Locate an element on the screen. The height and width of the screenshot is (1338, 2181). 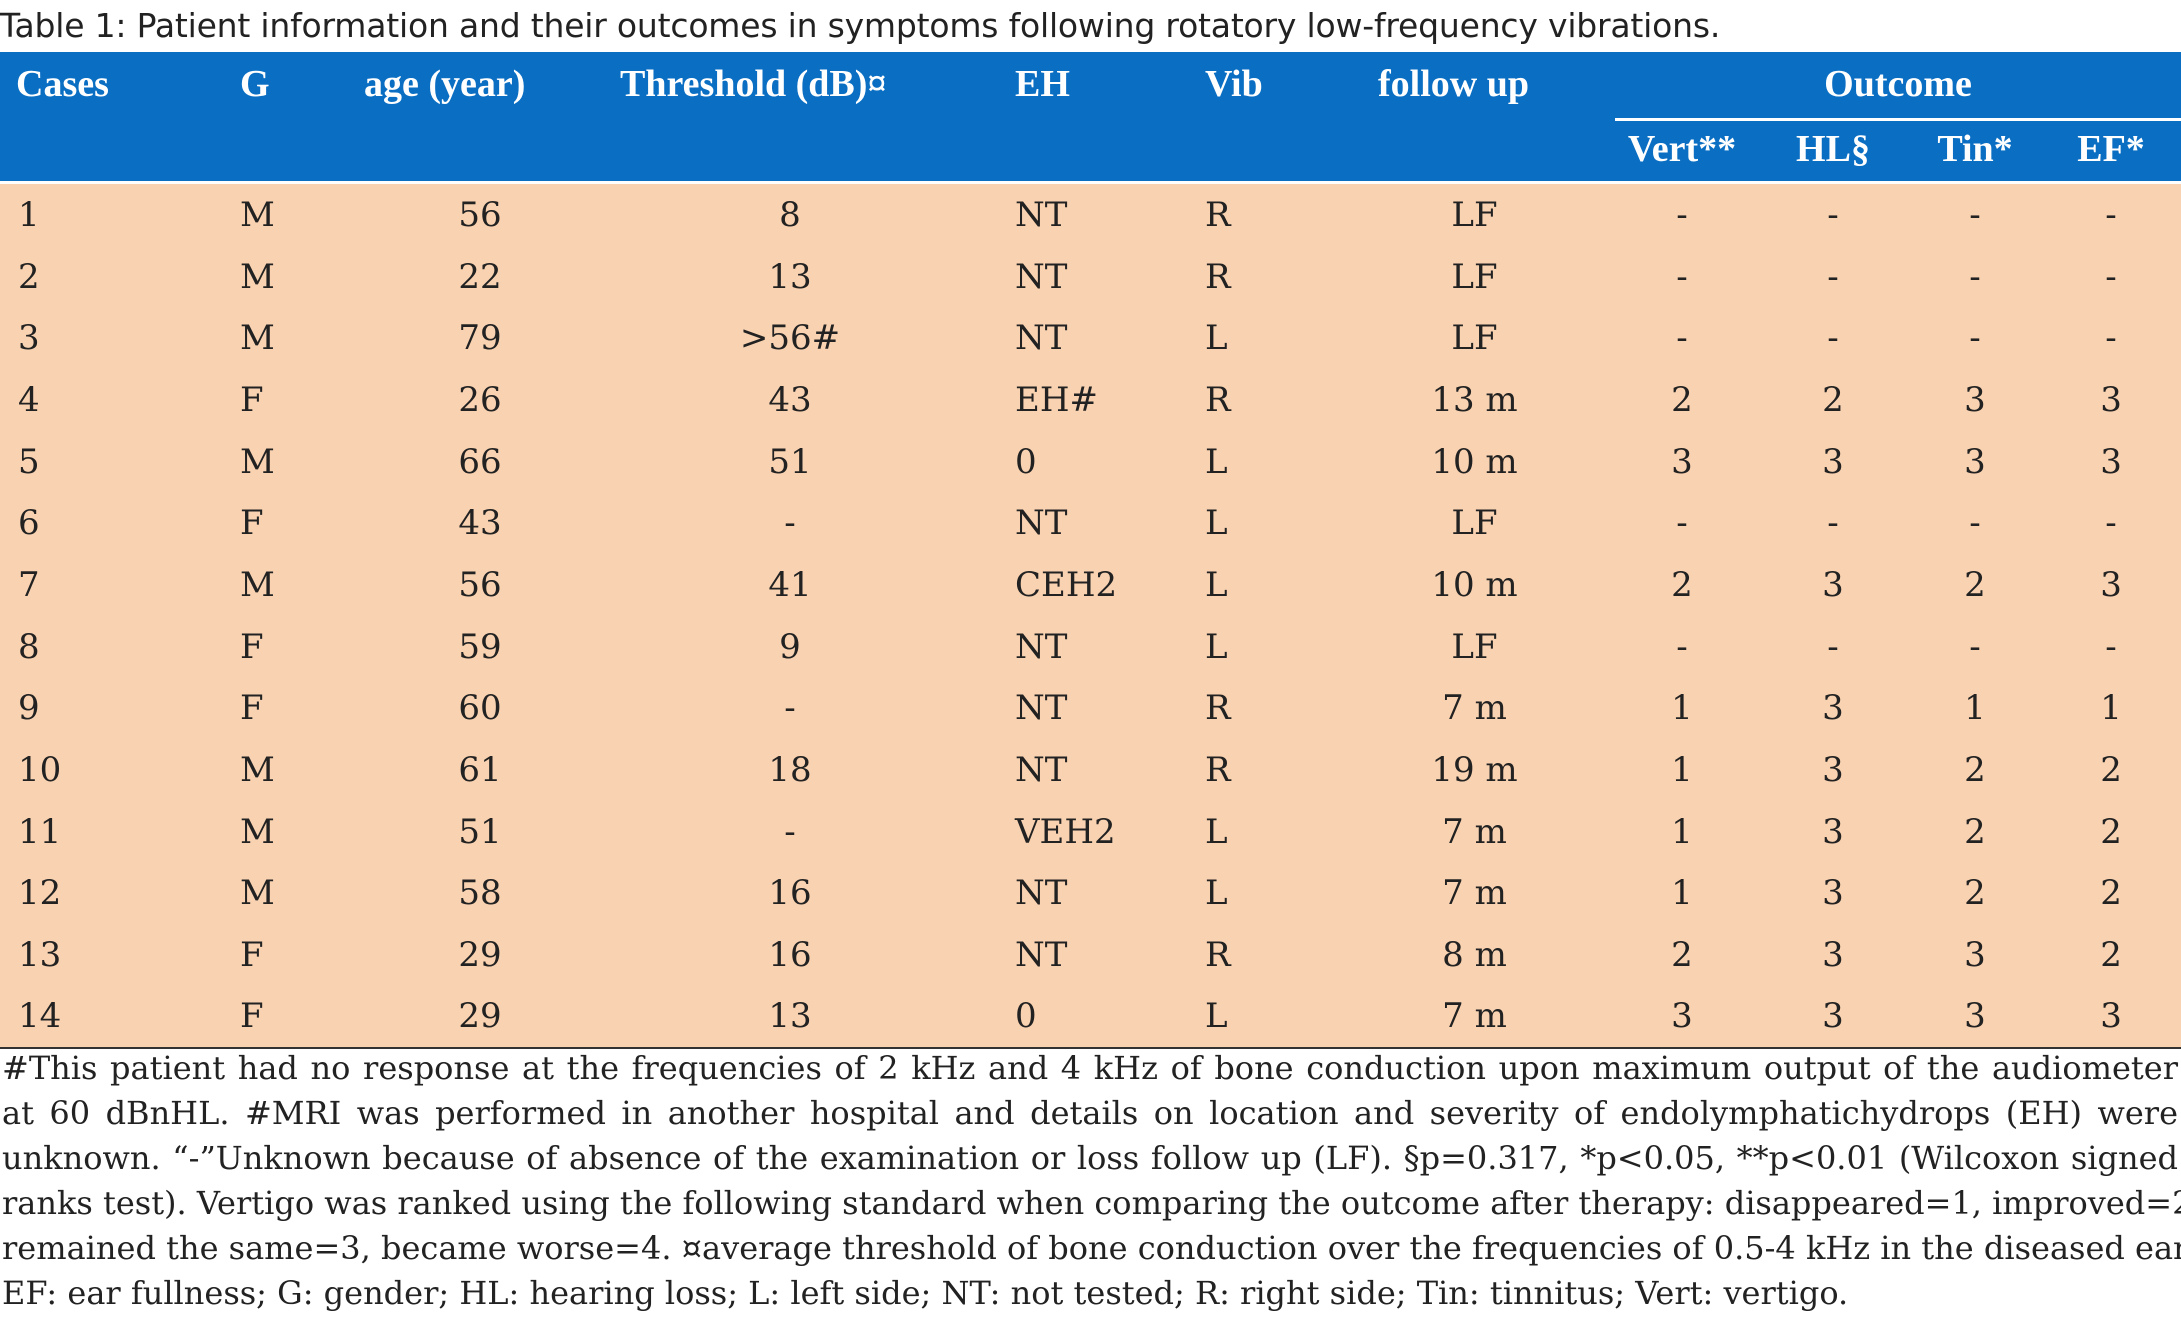
header-ef: EF* is located at coordinates (2111, 151).